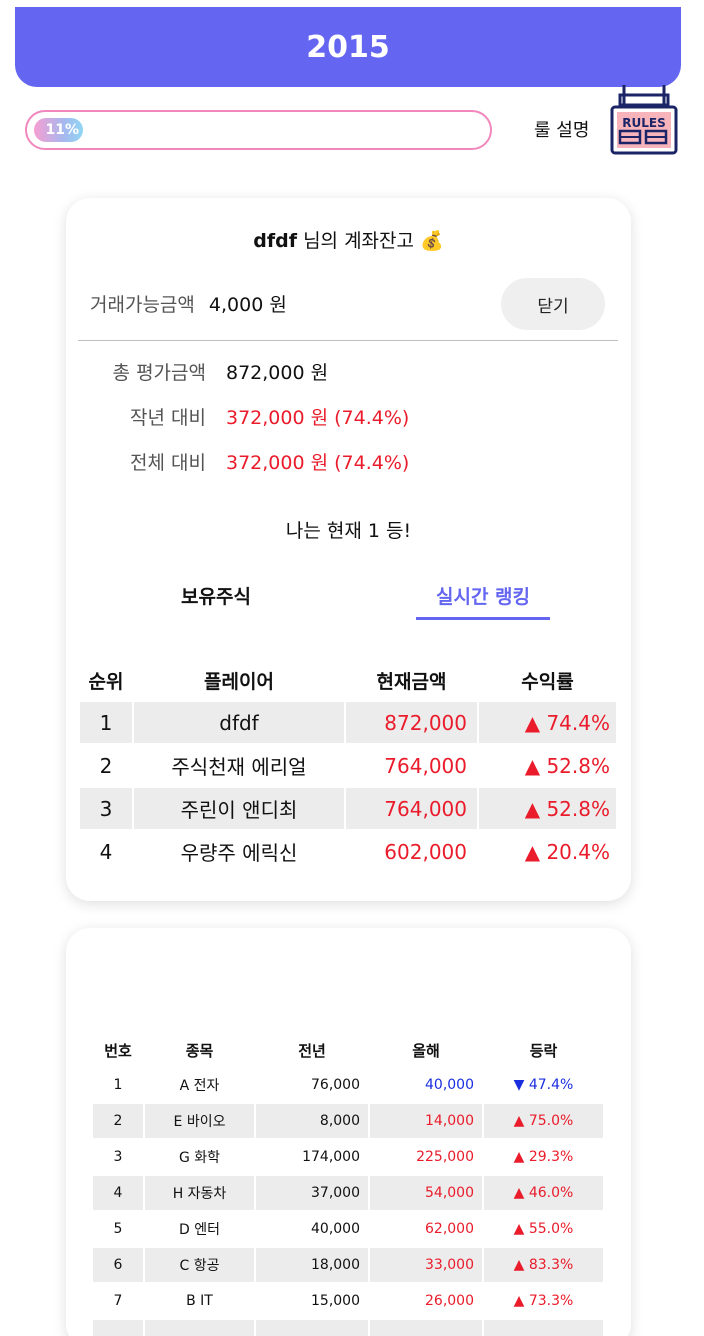 The image size is (704, 1336). I want to click on rules-link: 룰 설명, so click(562, 130).